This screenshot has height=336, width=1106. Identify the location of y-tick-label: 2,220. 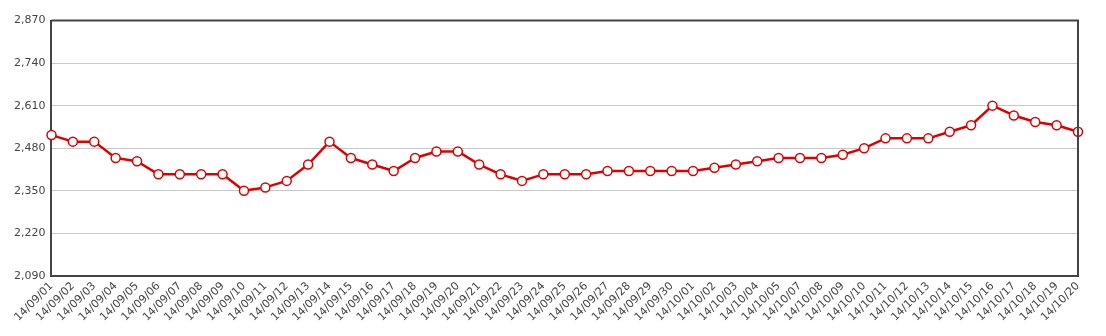
(29, 233).